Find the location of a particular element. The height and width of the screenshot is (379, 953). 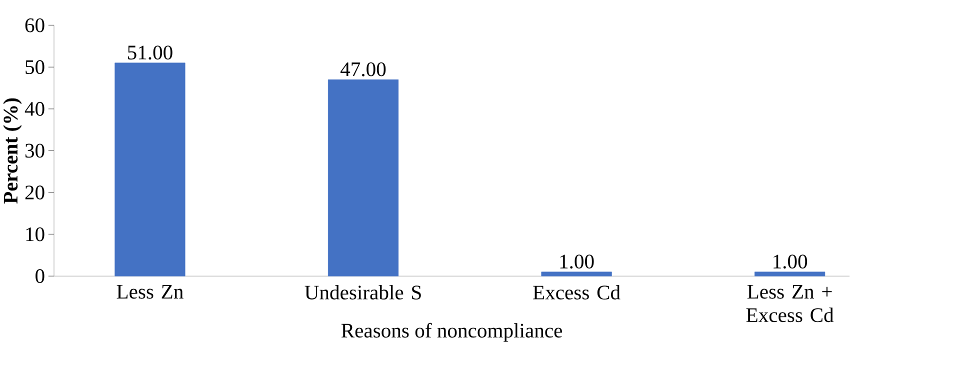

x-tick-label: Less Zn + Excess Cd is located at coordinates (790, 303).